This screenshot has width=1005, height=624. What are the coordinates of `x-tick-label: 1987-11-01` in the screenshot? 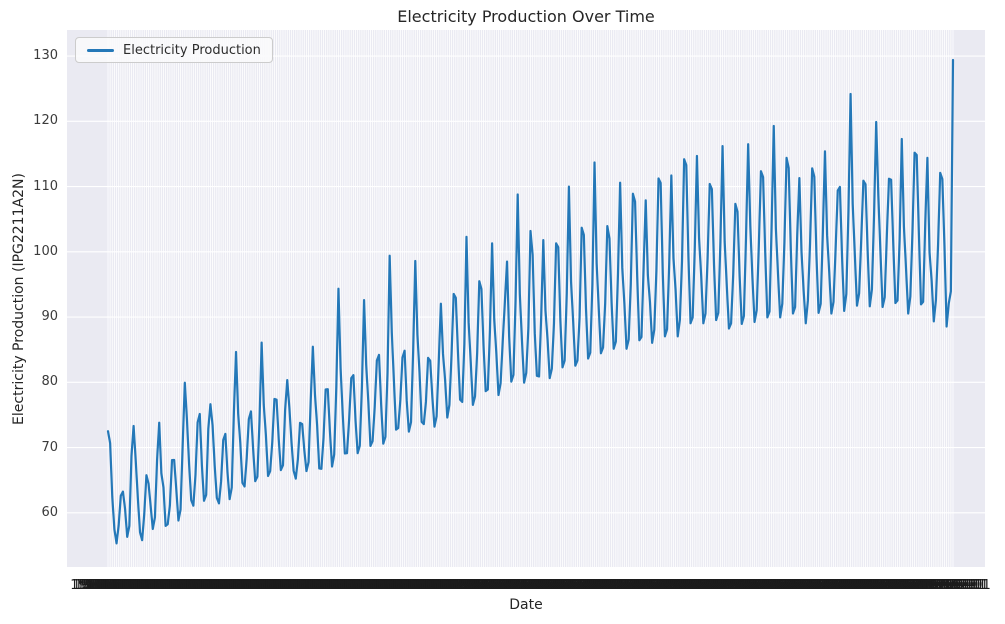 It's located at (180, 585).